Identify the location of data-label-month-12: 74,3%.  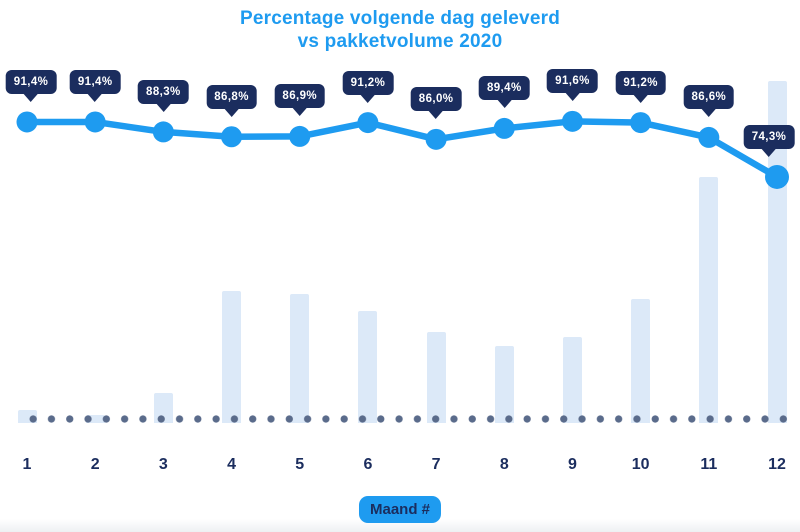
(769, 136).